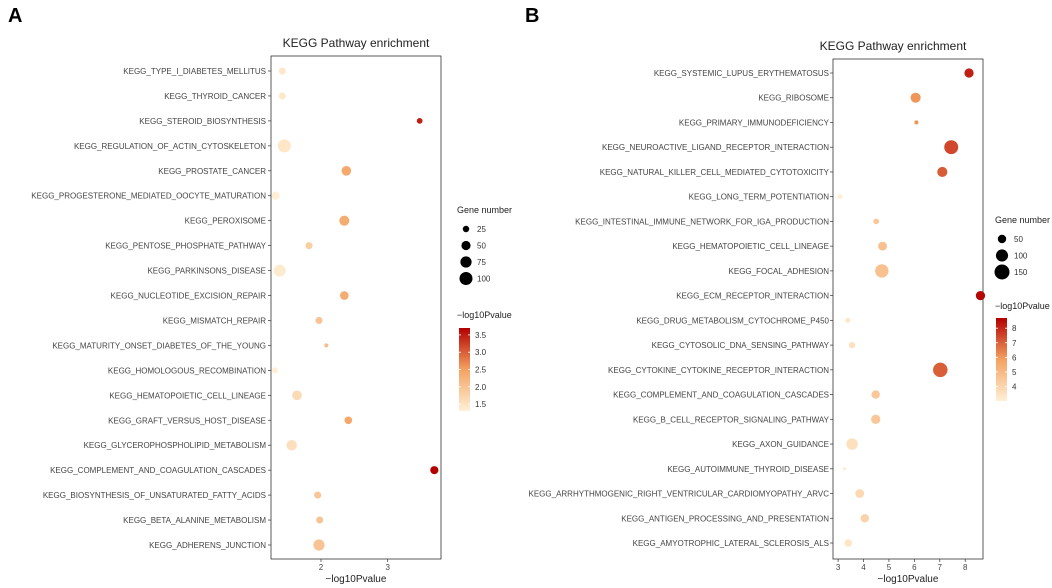 This screenshot has height=588, width=1052. What do you see at coordinates (780, 444) in the screenshot?
I see `category-label: KEGG_AXON_GUIDANCE` at bounding box center [780, 444].